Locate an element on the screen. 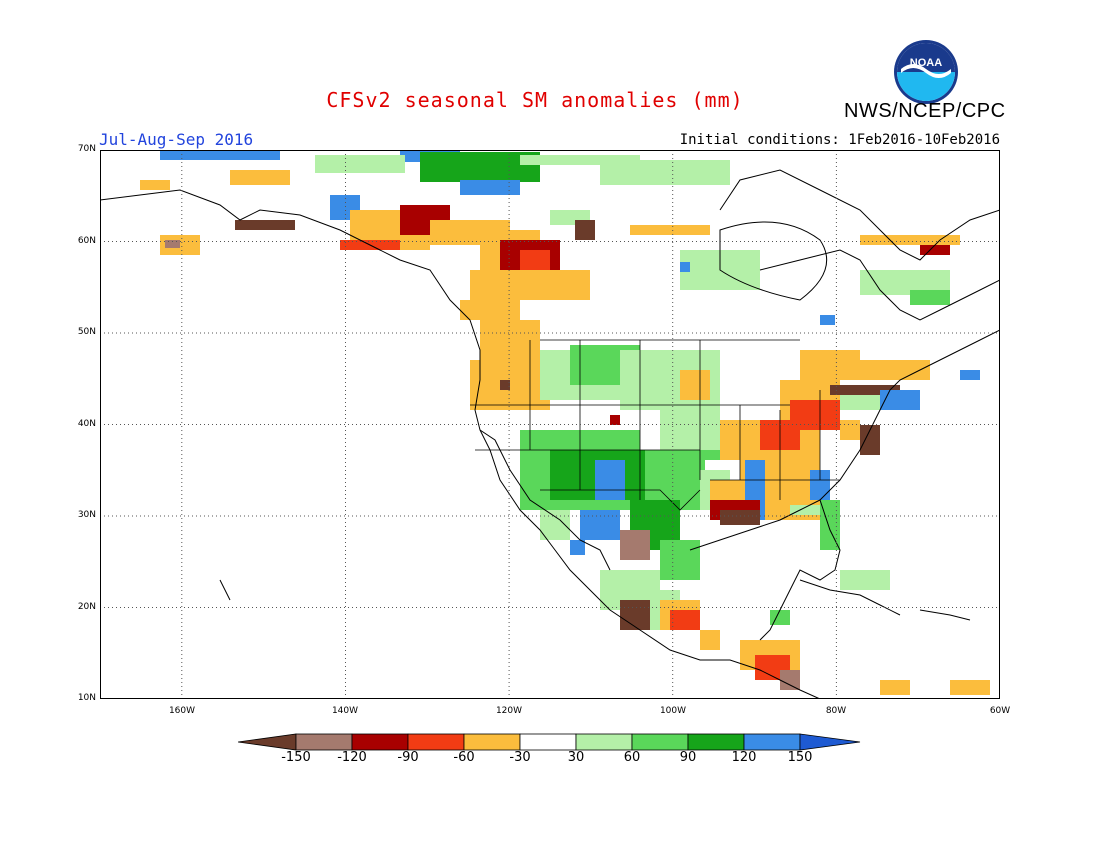 The width and height of the screenshot is (1100, 850). cbar-tick-m150: -150 is located at coordinates (296, 757).